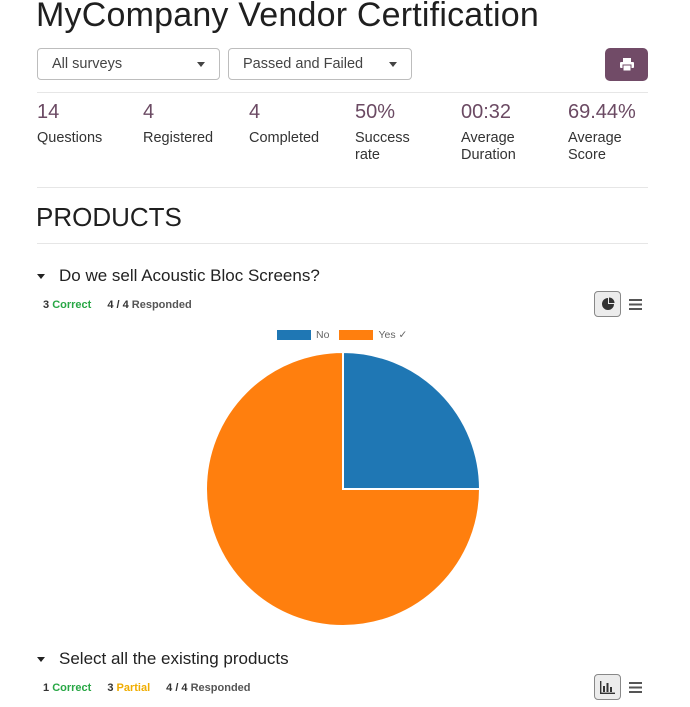  I want to click on stat-value: 50%, so click(375, 112).